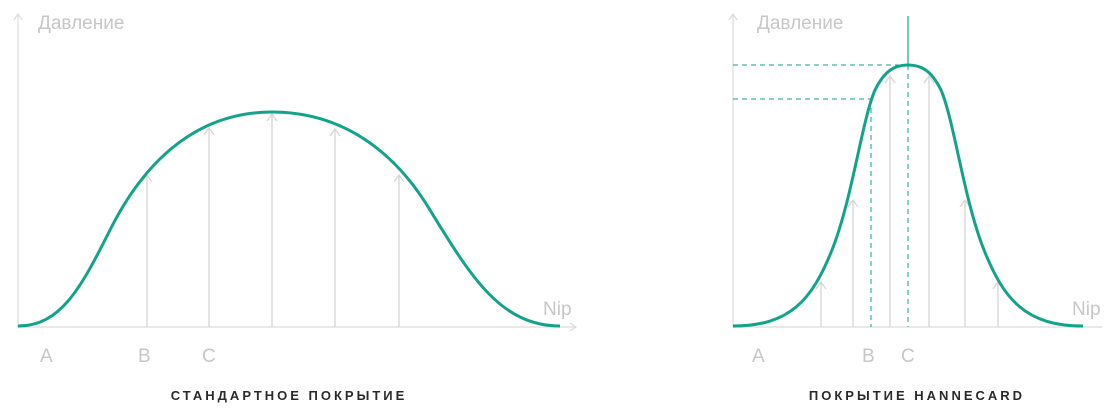 This screenshot has height=410, width=1106. I want to click on panel-caption: СТАНДАРТНОЕ ПОКРЫТИЕ, so click(289, 395).